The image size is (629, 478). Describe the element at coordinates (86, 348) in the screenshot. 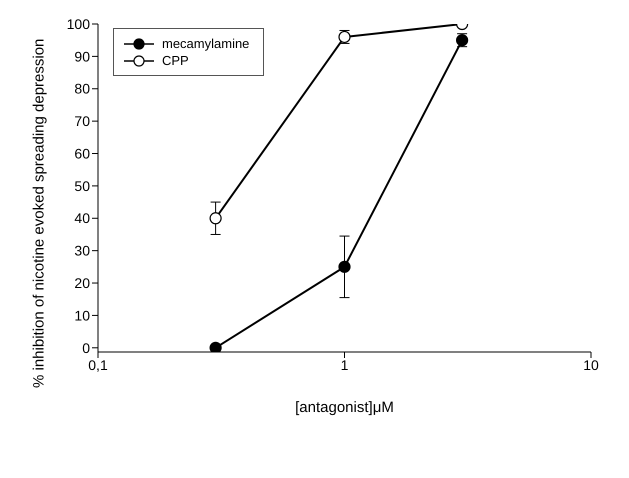

I see `y-tick-label: 0` at that location.